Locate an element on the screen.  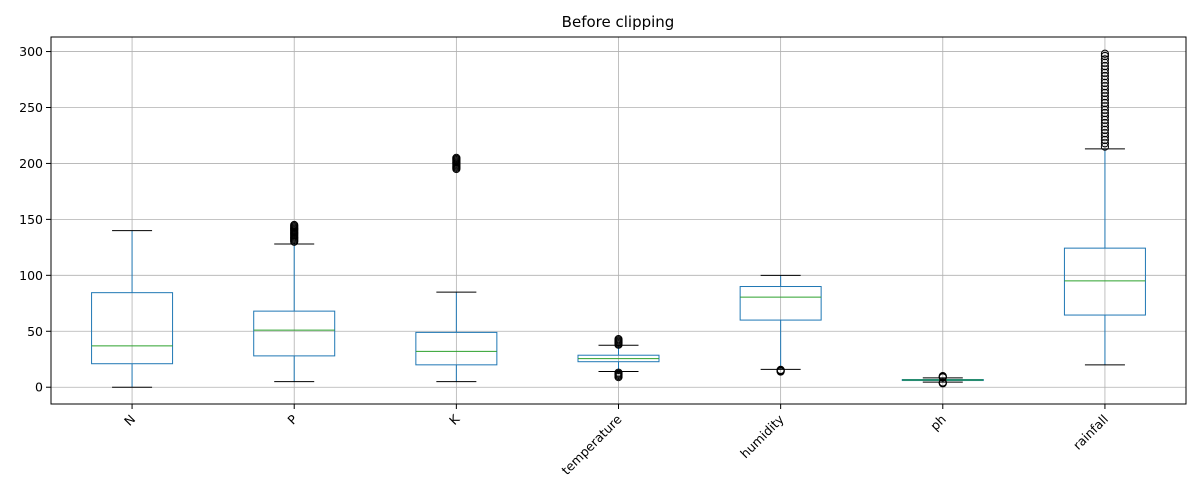
box-p is located at coordinates (294, 301).